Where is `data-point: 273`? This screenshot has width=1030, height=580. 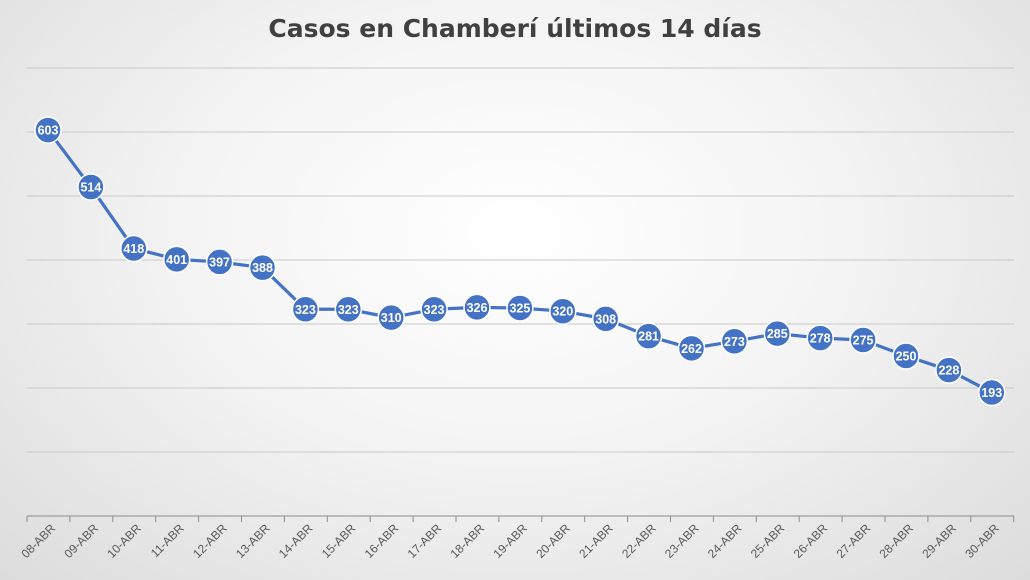 data-point: 273 is located at coordinates (734, 341).